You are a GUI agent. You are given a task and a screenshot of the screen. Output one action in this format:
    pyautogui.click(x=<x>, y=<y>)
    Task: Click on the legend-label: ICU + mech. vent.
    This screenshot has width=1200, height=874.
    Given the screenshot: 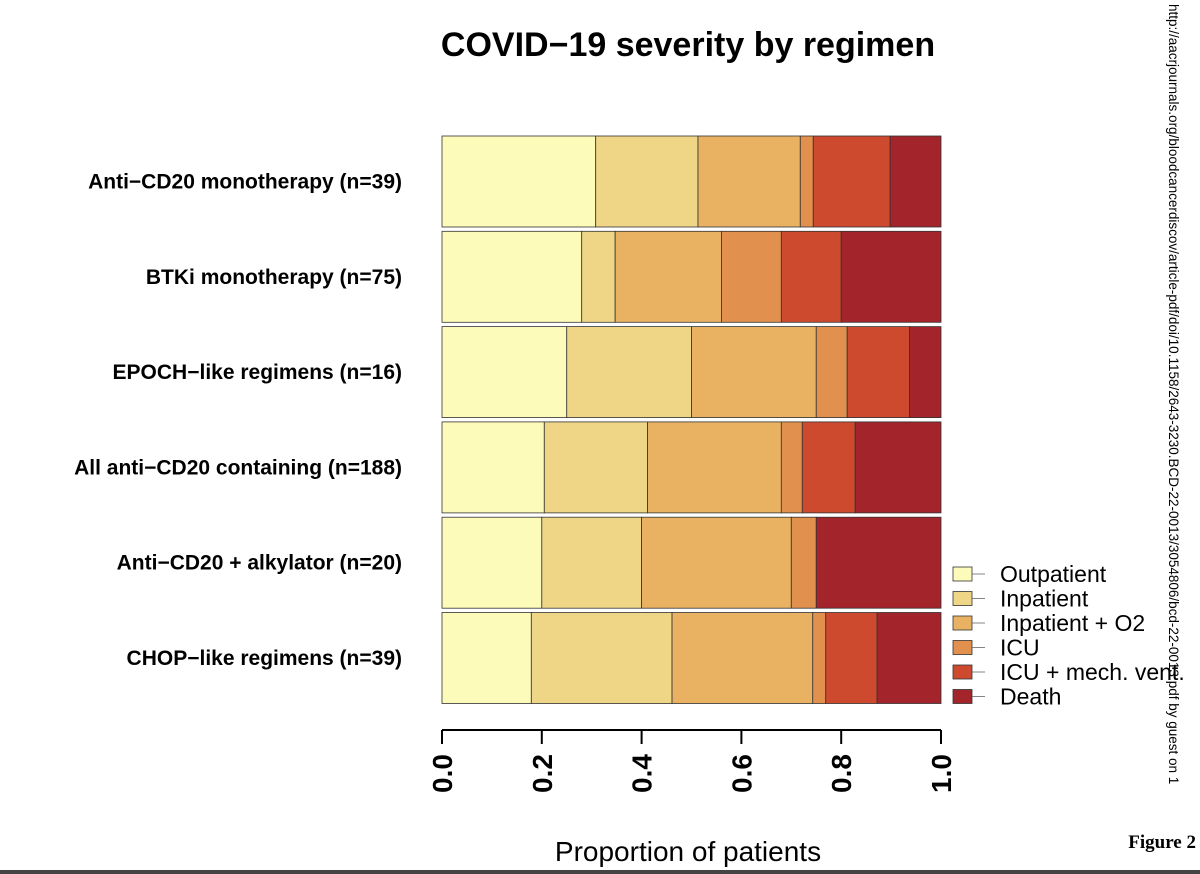 What is the action you would take?
    pyautogui.click(x=1092, y=672)
    